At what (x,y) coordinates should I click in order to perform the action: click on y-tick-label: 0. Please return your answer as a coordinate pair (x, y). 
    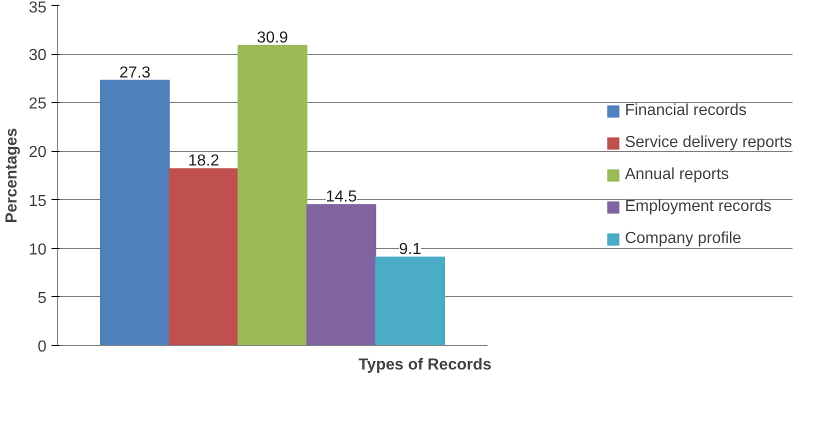
    Looking at the image, I should click on (42, 347).